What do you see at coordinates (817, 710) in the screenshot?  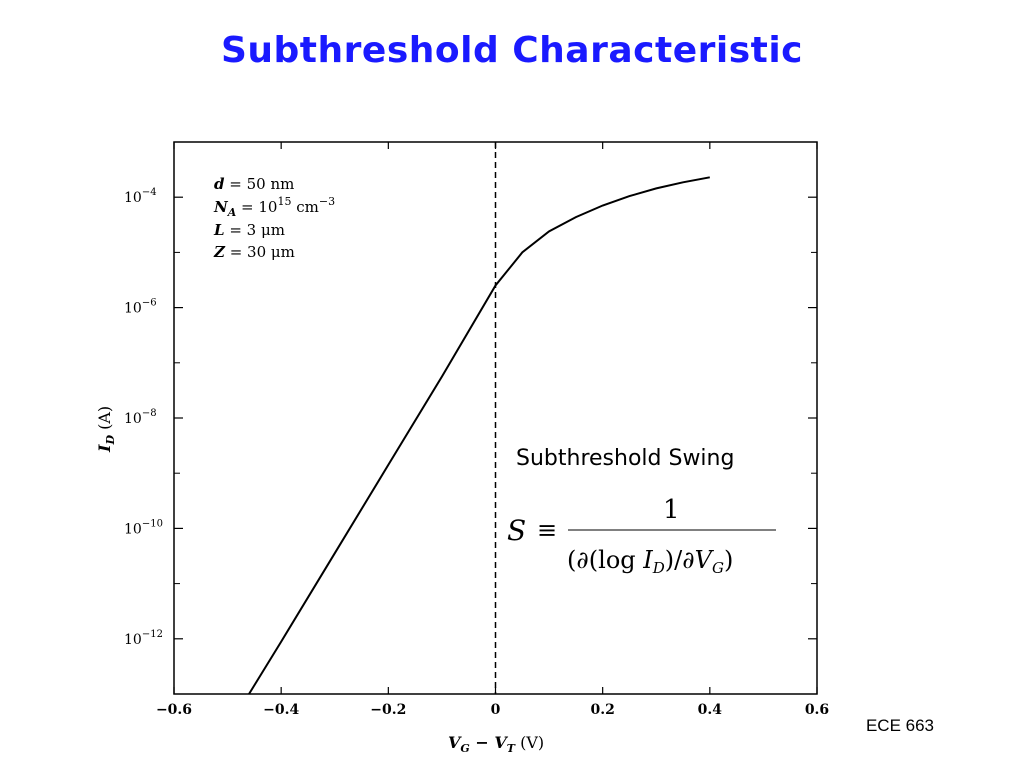 I see `x-tick-label: 0.6` at bounding box center [817, 710].